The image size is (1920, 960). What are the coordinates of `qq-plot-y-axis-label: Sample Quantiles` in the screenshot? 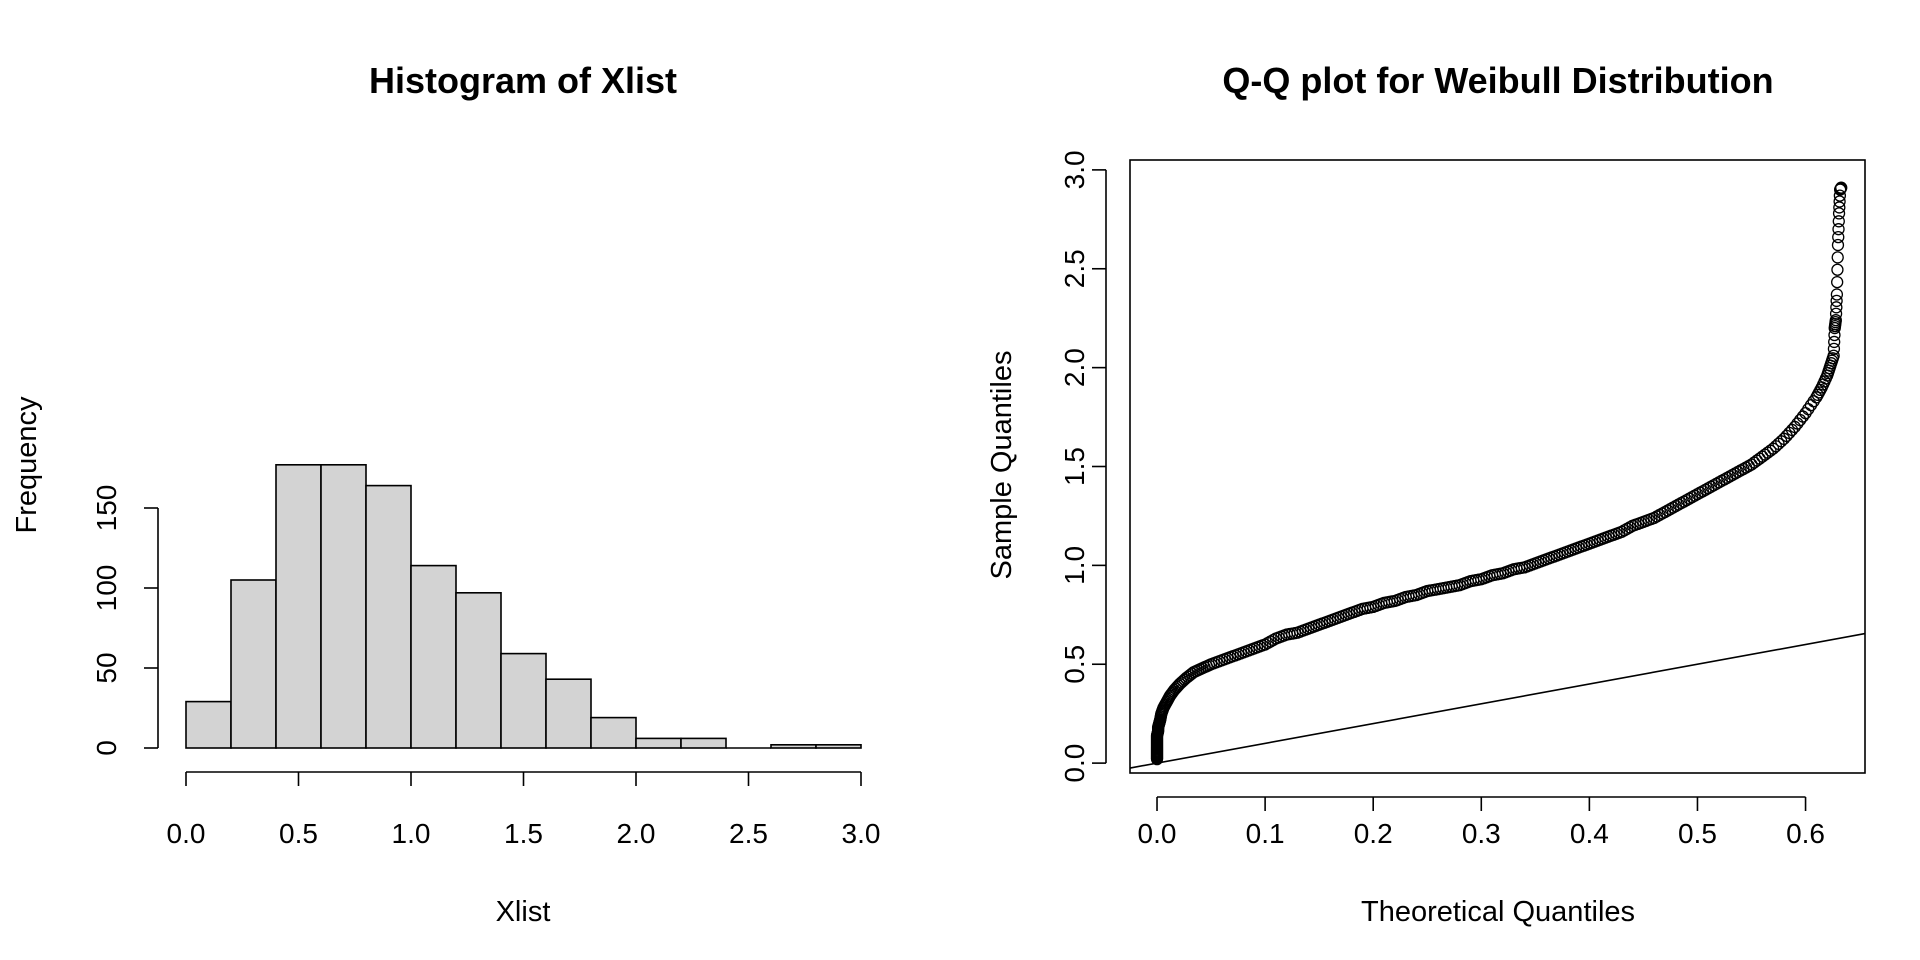 It's located at (1002, 465).